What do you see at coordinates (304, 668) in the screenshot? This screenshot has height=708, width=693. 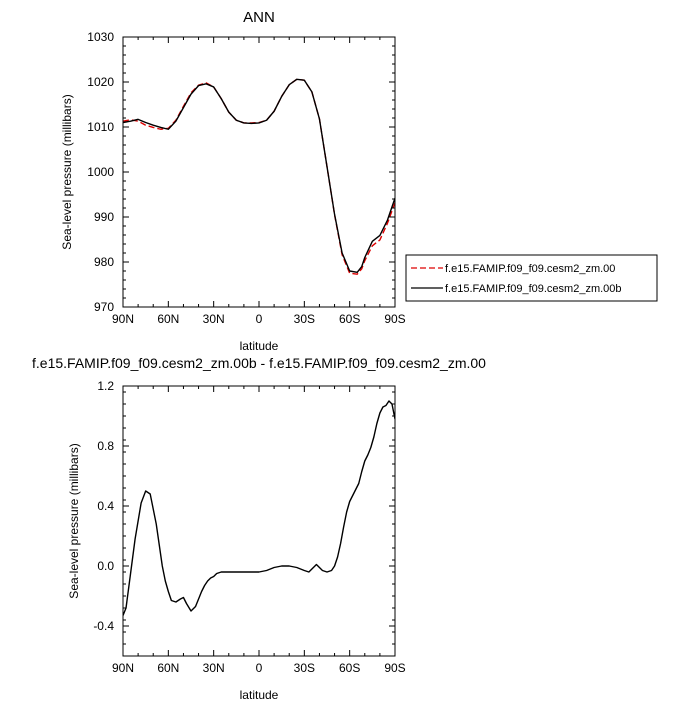 I see `bottom-x-tick-label: 30S` at bounding box center [304, 668].